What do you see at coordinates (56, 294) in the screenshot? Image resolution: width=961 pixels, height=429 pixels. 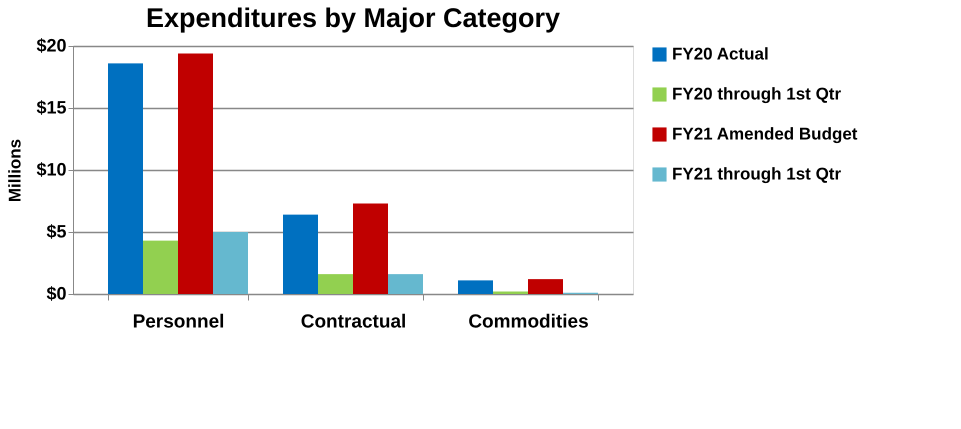 I see `y-tick-label: $0` at bounding box center [56, 294].